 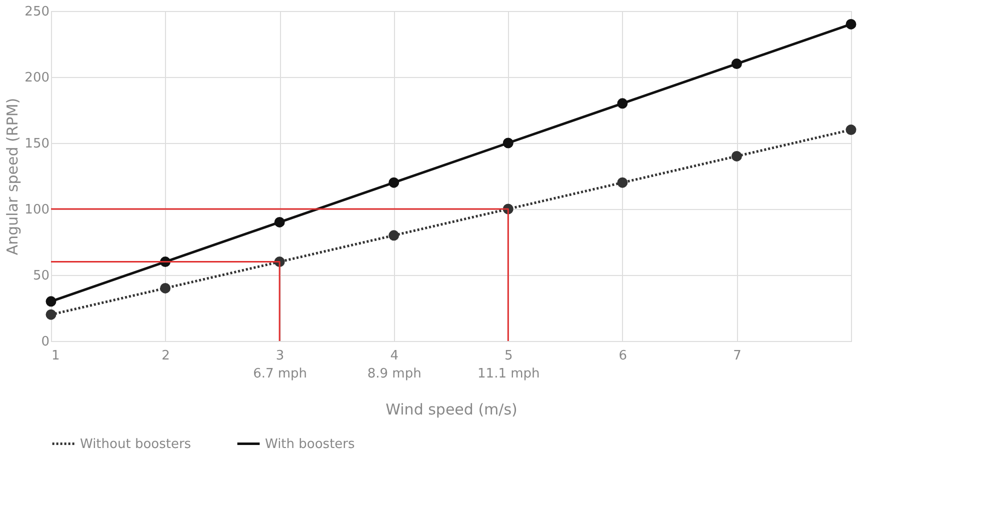 I want to click on y-tick-label: 250, so click(x=37, y=12).